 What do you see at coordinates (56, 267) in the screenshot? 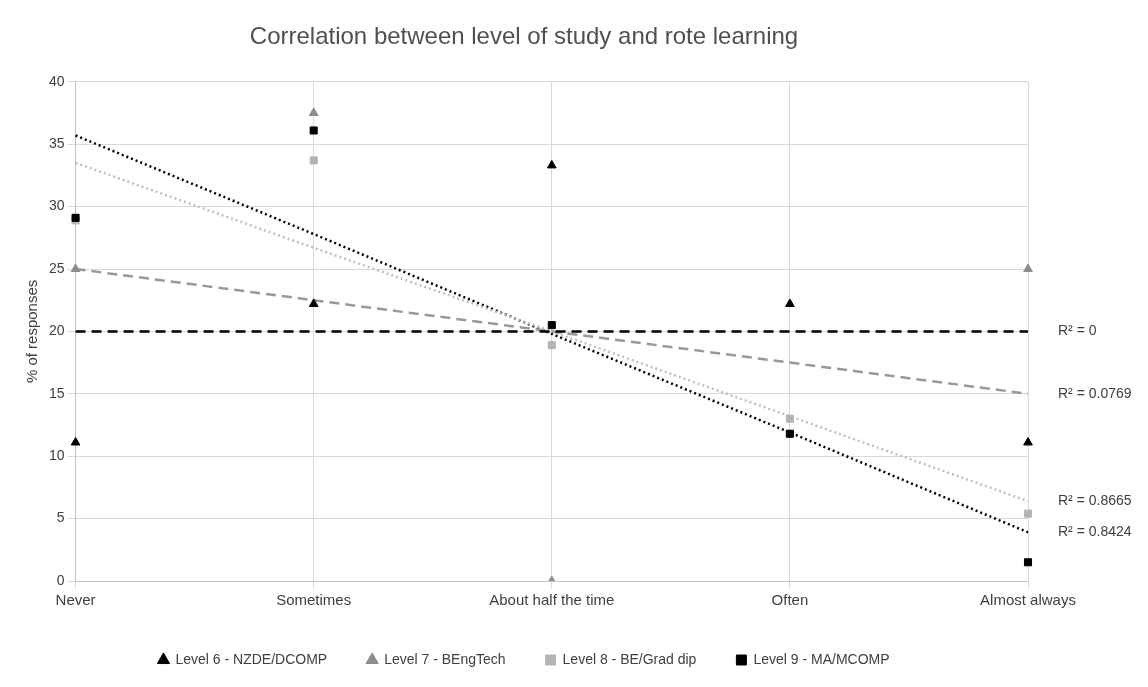
I see `y-tick-label: 25` at bounding box center [56, 267].